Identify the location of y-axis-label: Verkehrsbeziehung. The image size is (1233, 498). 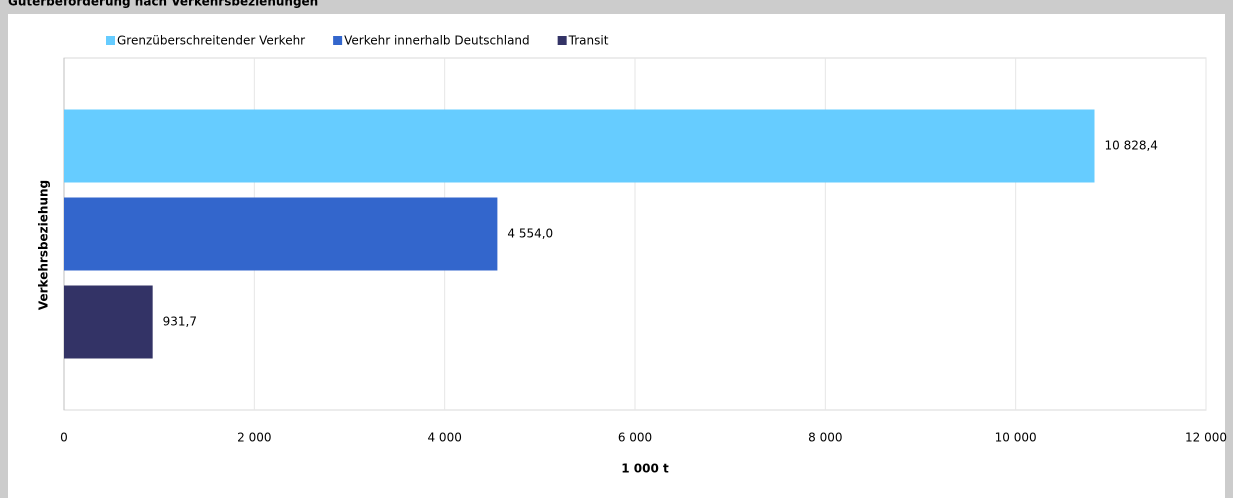
(44, 245).